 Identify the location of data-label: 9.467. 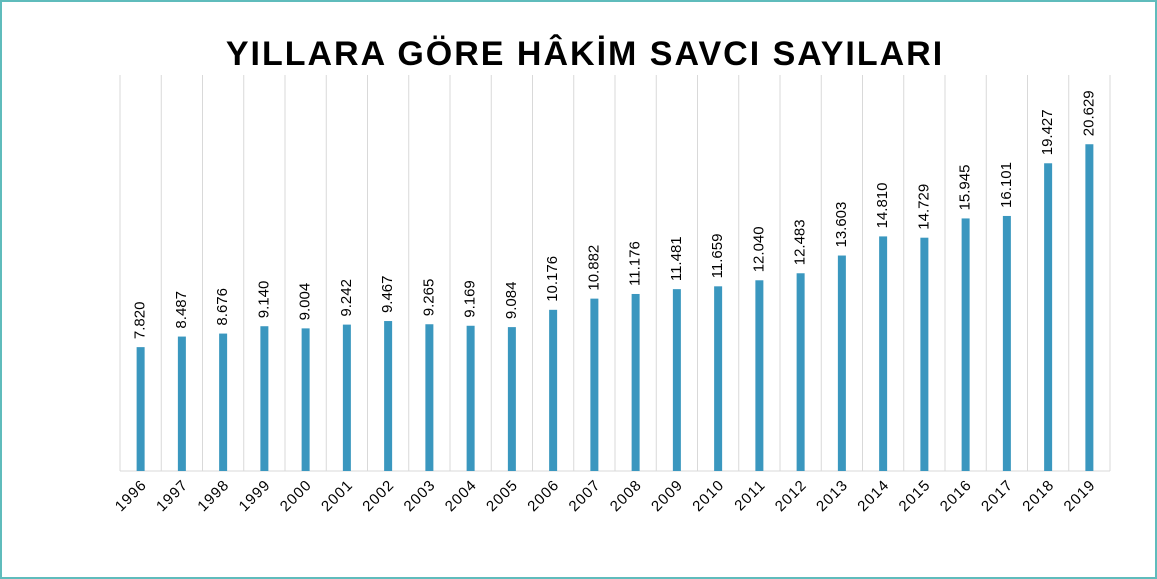
(387, 294).